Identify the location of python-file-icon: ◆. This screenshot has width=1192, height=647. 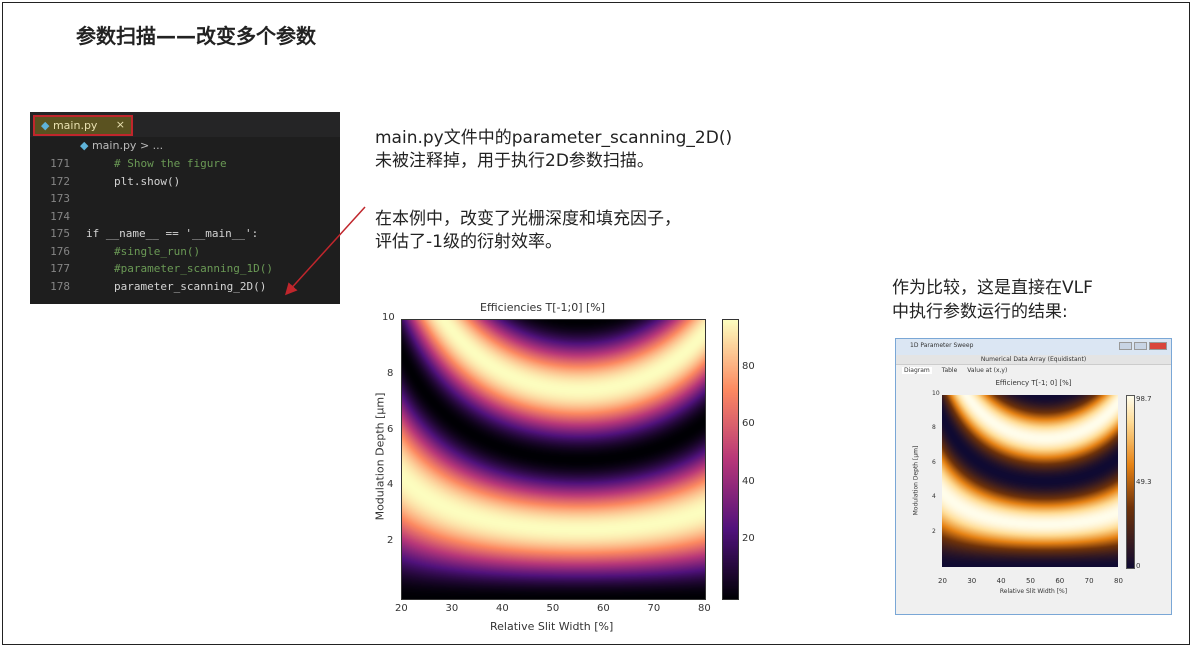
(47, 125).